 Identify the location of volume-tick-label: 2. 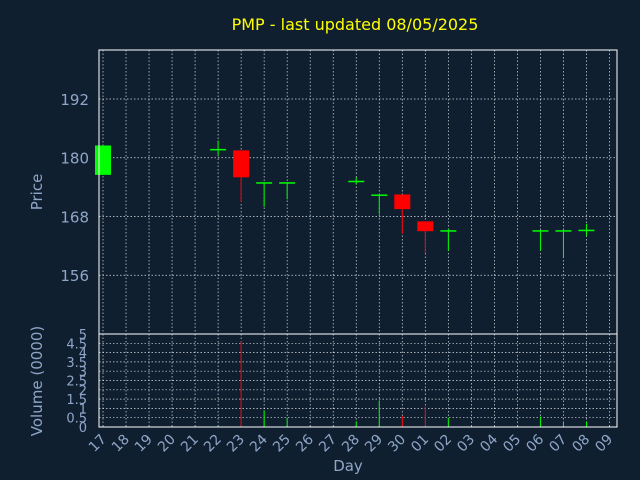
(83, 391).